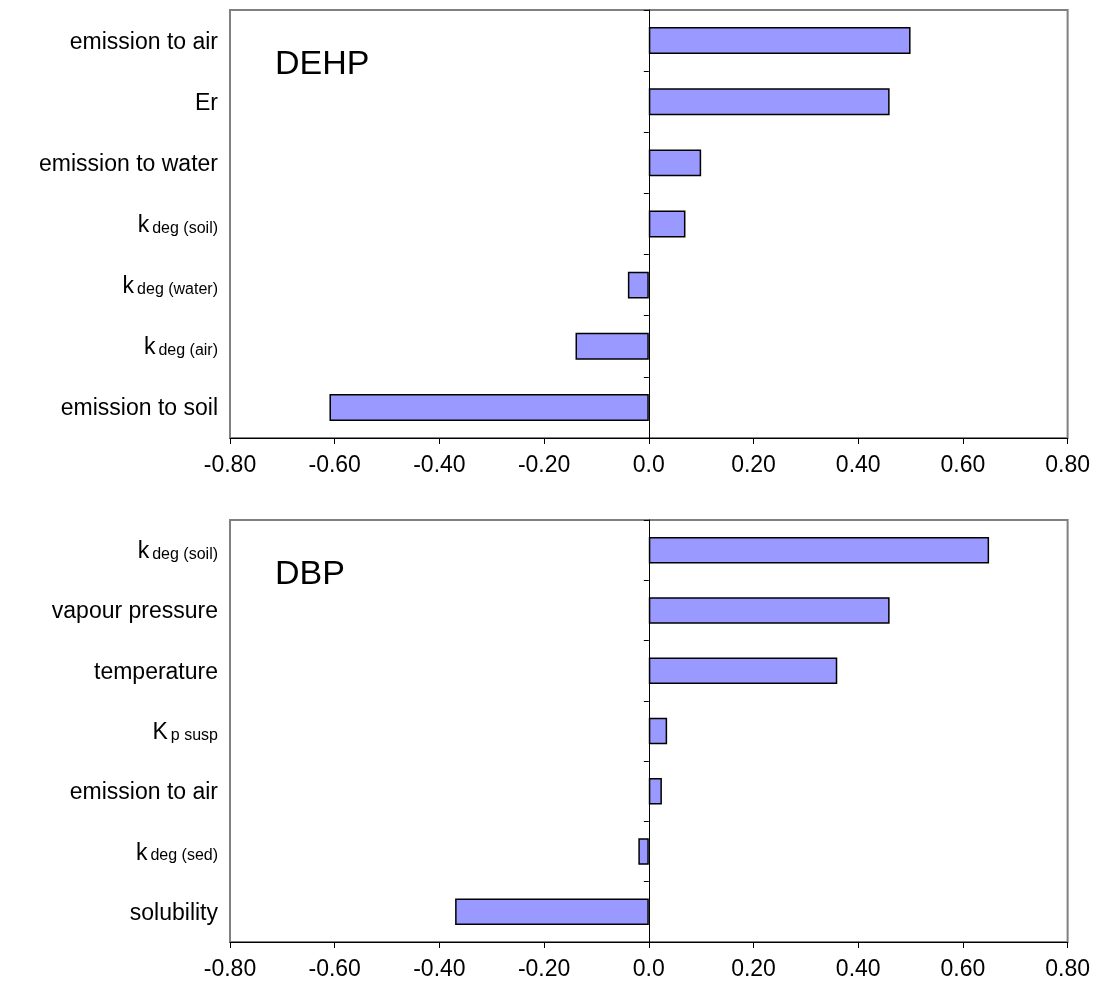  What do you see at coordinates (174, 911) in the screenshot?
I see `y-tick-label: solubility` at bounding box center [174, 911].